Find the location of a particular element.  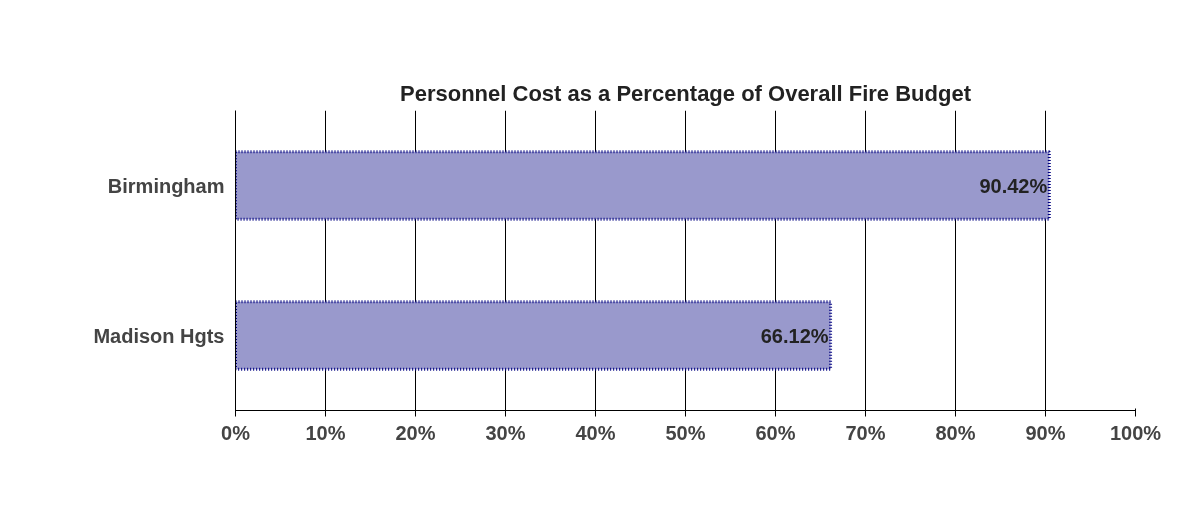

x-tick-label: 30% is located at coordinates (505, 432).